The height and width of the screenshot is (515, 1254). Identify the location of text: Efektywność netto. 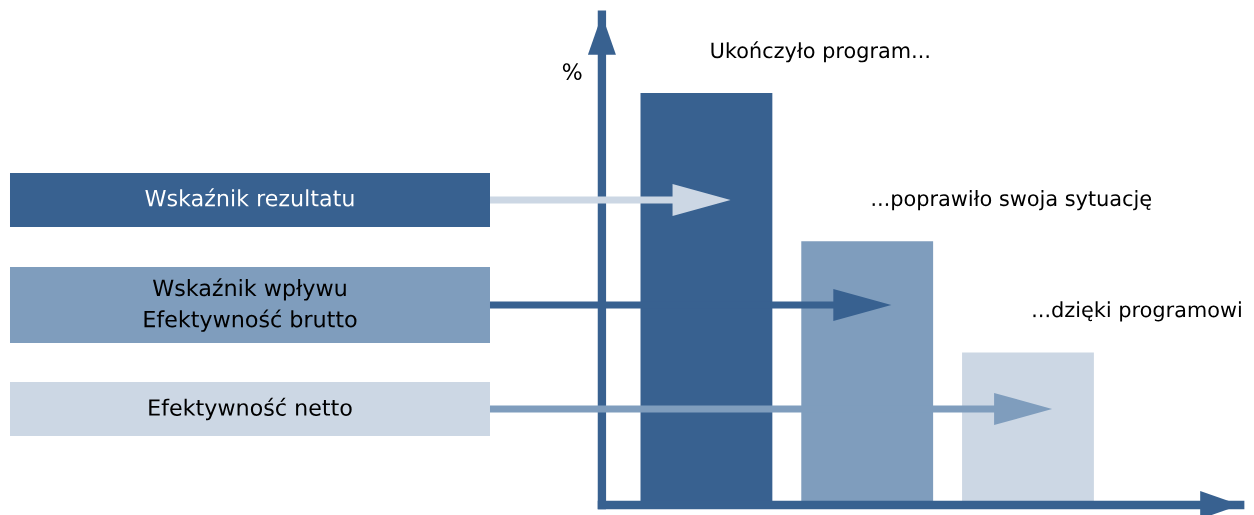
(250, 409).